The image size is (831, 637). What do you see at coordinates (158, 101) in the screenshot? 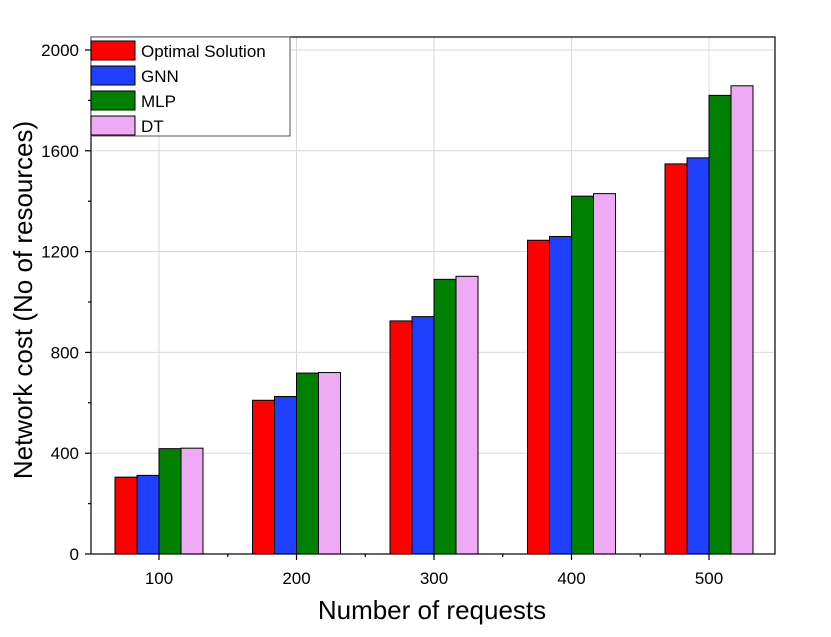
I see `legend-label: MLP` at bounding box center [158, 101].